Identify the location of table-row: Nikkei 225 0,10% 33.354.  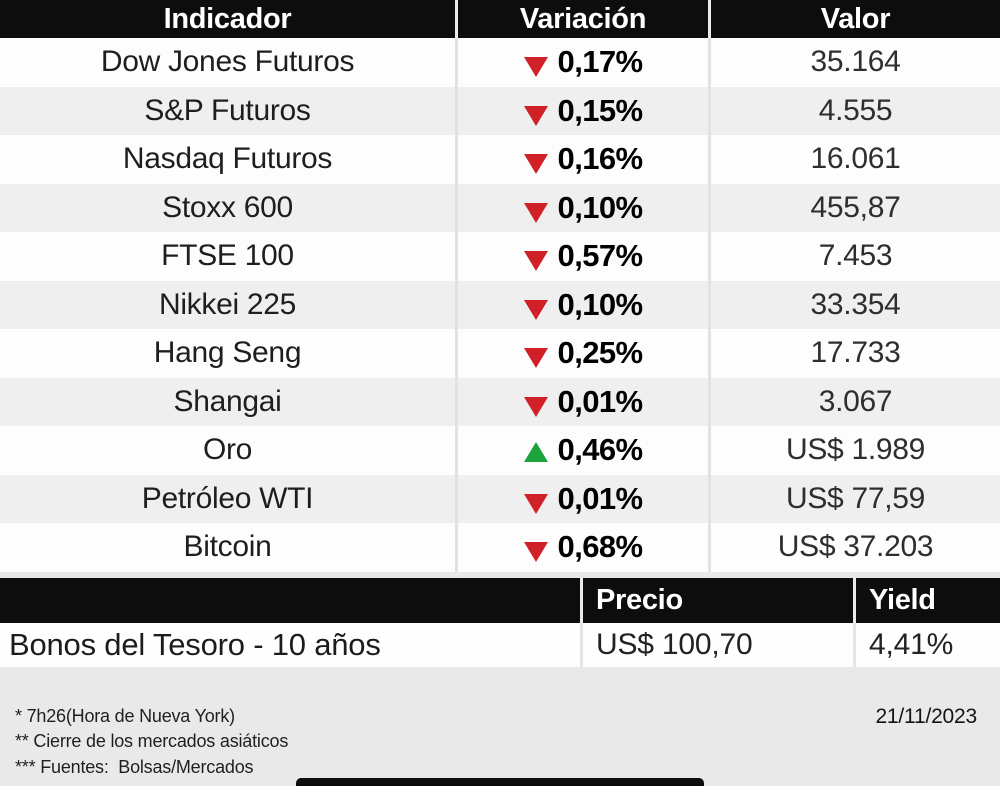
(500, 304).